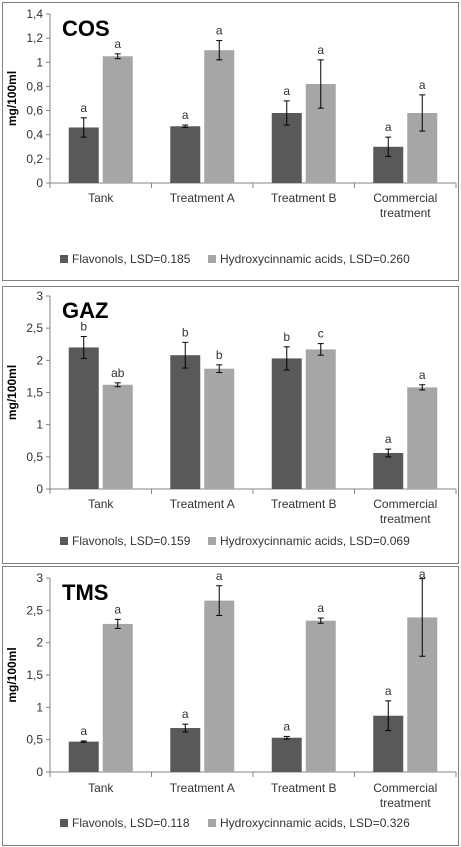 This screenshot has width=461, height=847. What do you see at coordinates (315, 259) in the screenshot?
I see `chart-1-legend-label: Hydroxycinnamic acids, LSD=0.260` at bounding box center [315, 259].